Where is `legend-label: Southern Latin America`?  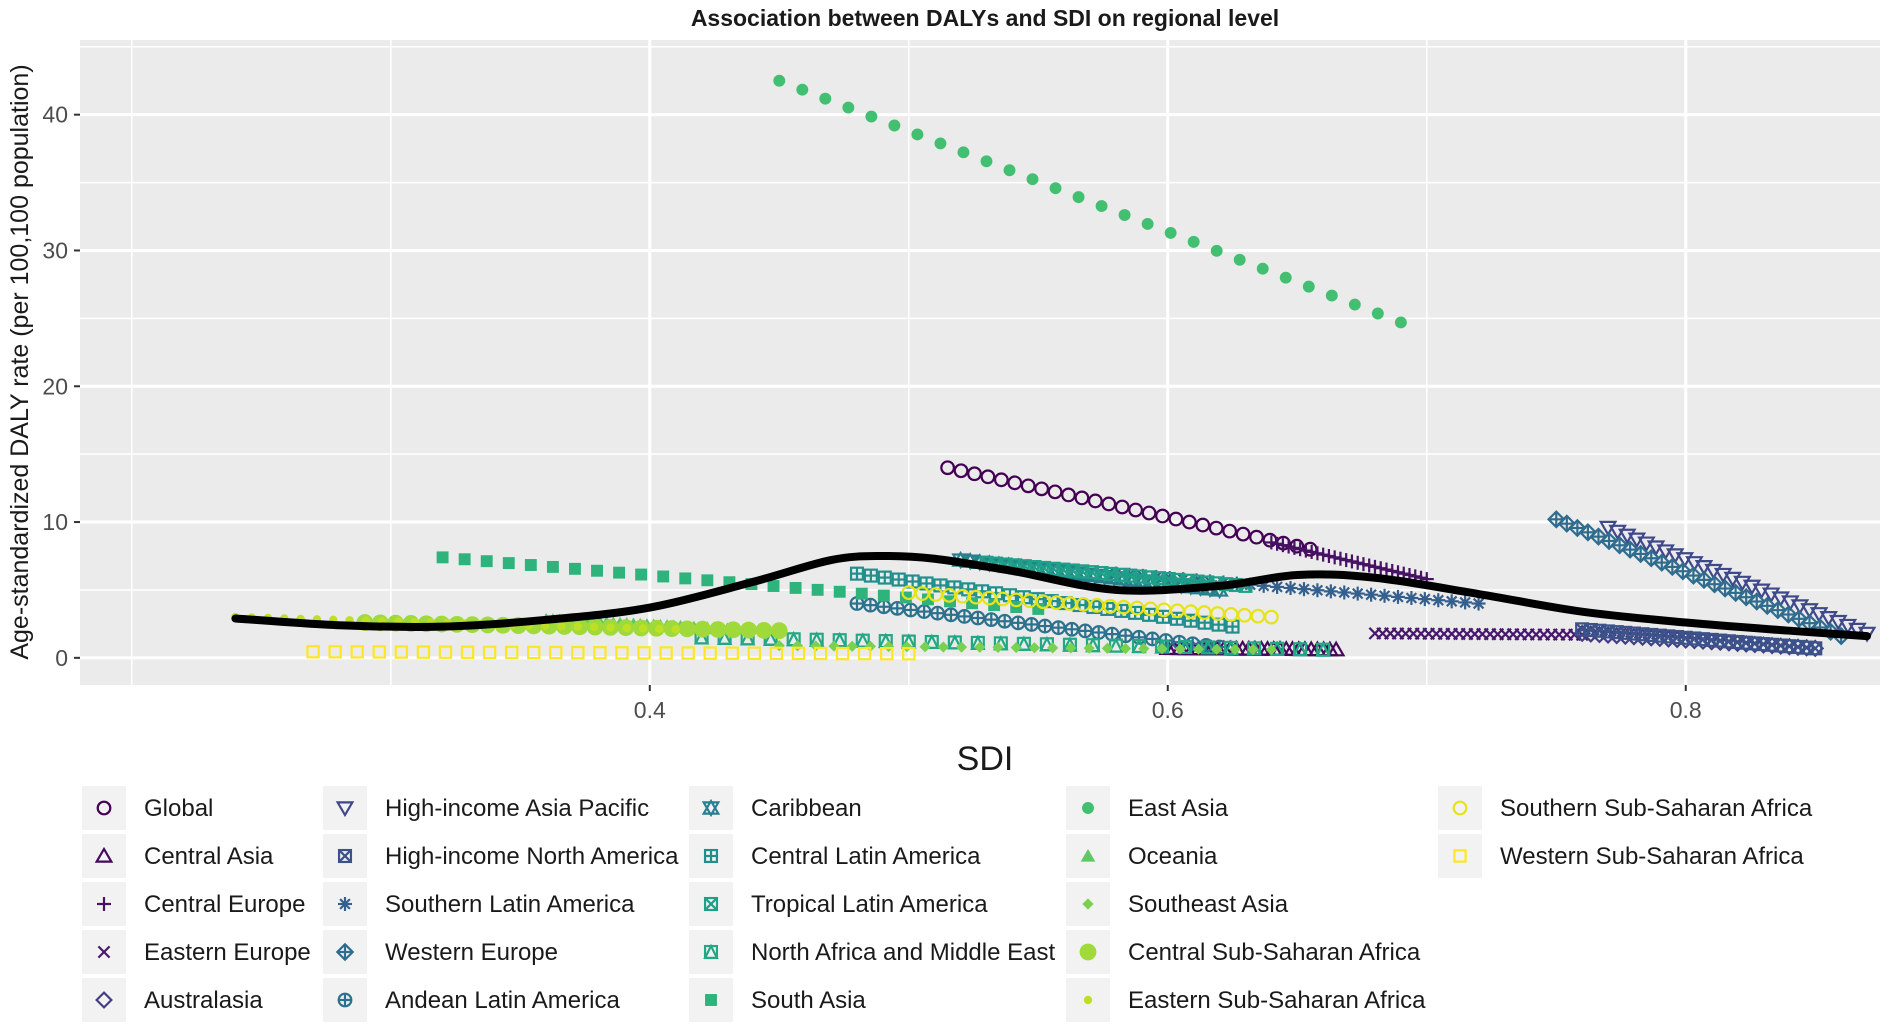
legend-label: Southern Latin America is located at coordinates (510, 904).